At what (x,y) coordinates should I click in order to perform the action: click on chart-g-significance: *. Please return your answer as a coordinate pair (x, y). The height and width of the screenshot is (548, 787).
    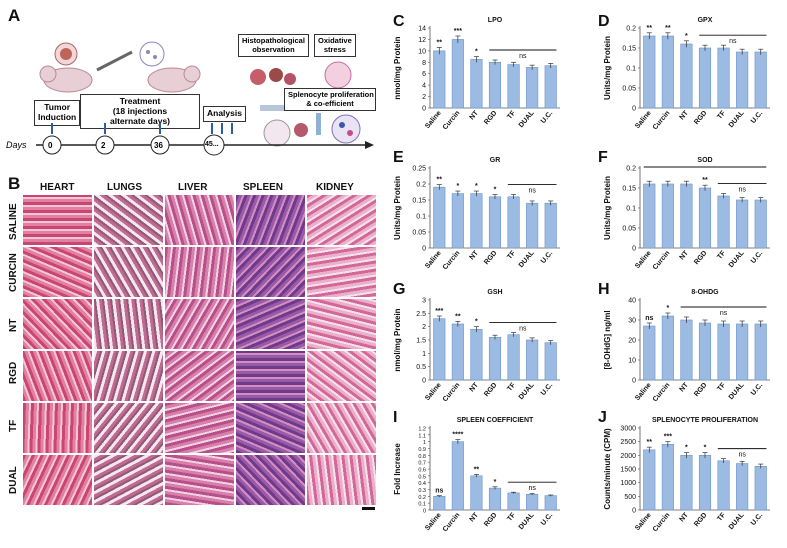
    Looking at the image, I should click on (476, 322).